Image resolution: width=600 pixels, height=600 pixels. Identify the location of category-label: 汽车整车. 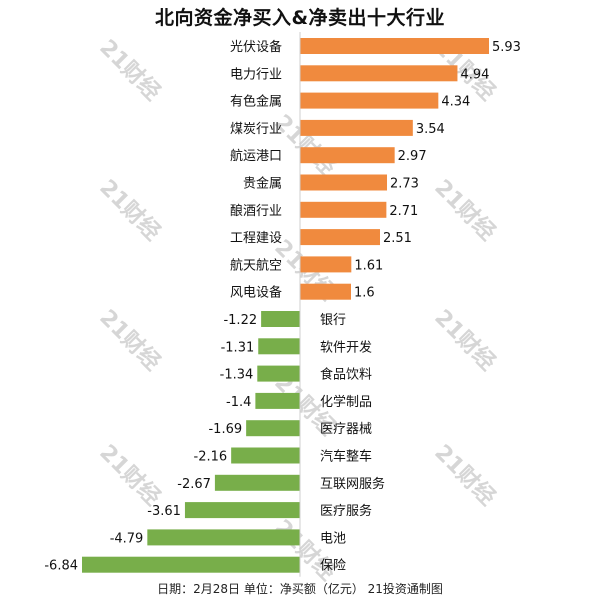
(346, 457).